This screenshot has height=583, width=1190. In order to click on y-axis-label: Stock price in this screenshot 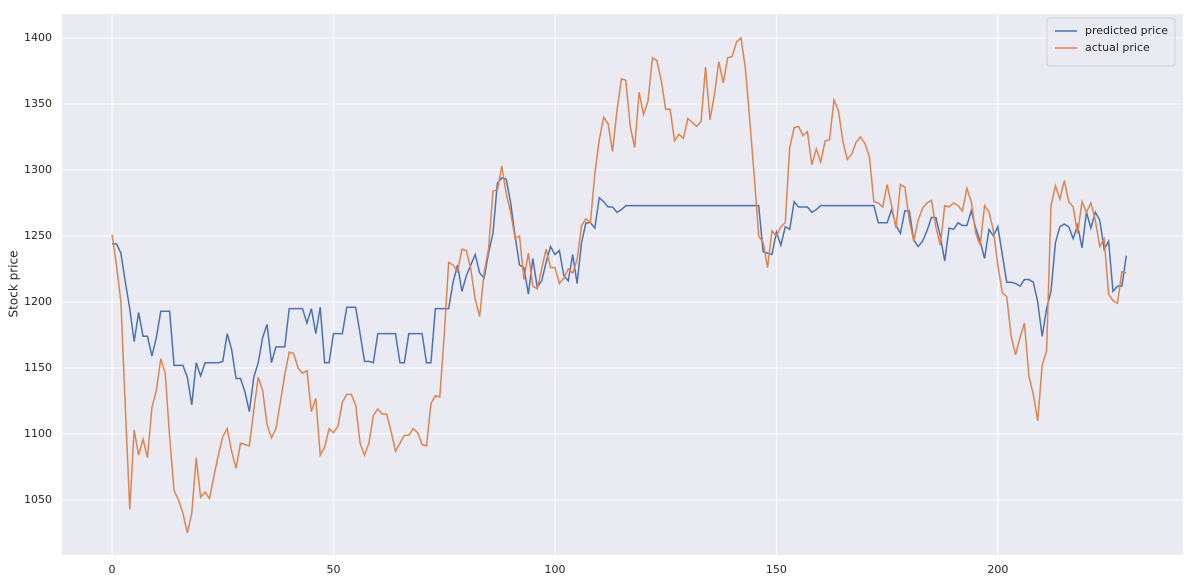, I will do `click(14, 284)`.